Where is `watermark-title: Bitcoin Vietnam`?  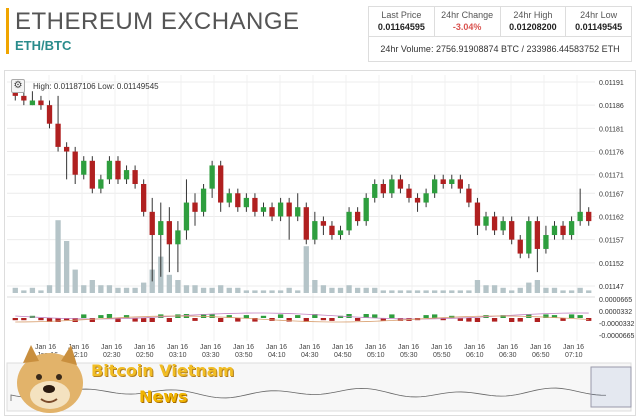 watermark-title: Bitcoin Vietnam is located at coordinates (163, 370).